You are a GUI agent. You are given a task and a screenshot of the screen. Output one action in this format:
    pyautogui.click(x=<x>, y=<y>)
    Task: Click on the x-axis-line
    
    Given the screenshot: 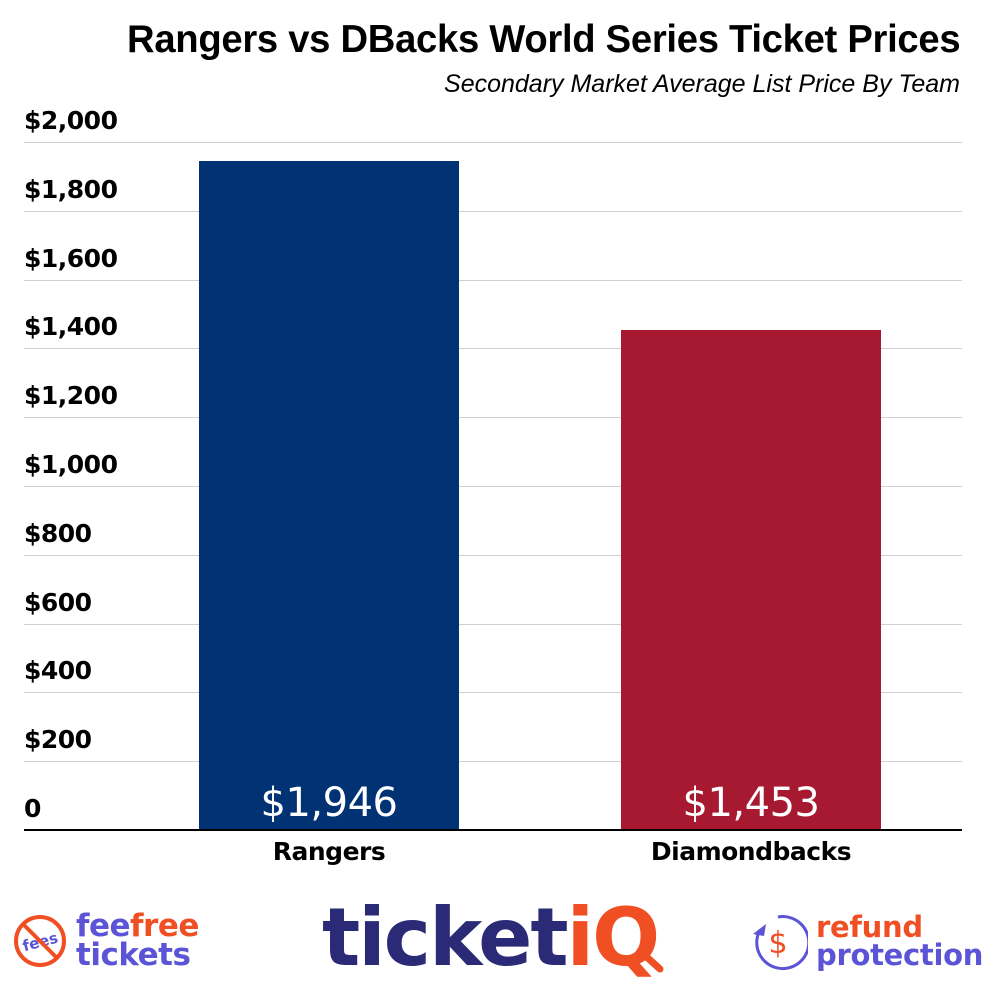 What is the action you would take?
    pyautogui.click(x=493, y=830)
    